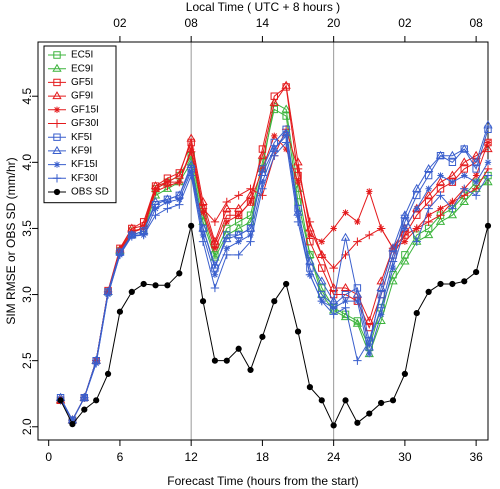 This screenshot has height=489, width=500. What do you see at coordinates (48, 457) in the screenshot?
I see `x-tick-label: 0` at bounding box center [48, 457].